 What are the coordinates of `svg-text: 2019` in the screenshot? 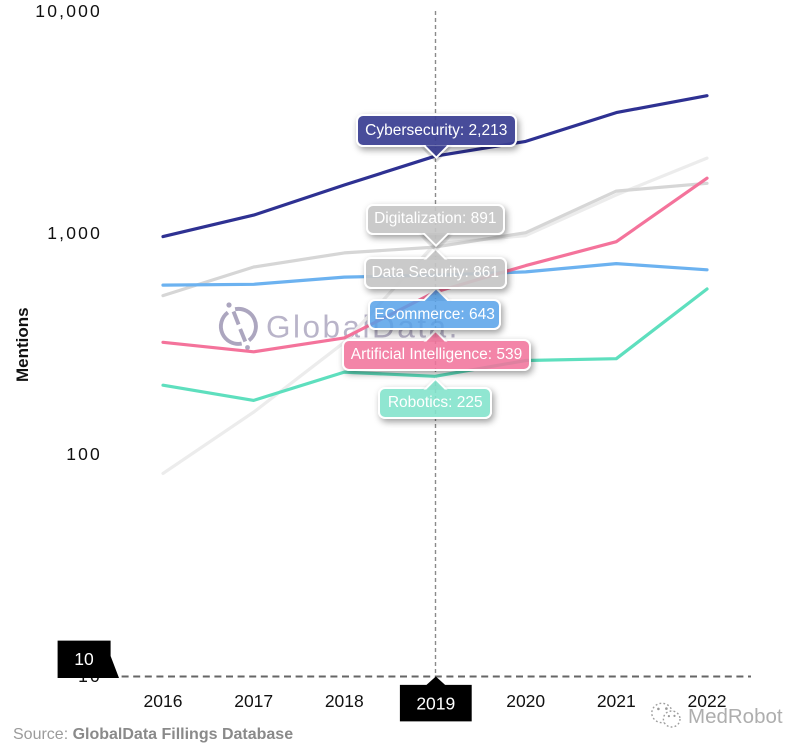 It's located at (435, 704).